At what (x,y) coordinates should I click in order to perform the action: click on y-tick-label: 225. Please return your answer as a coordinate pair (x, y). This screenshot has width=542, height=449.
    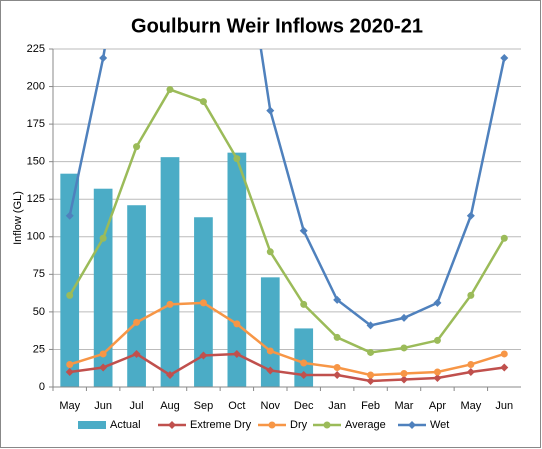
    Looking at the image, I should click on (36, 49).